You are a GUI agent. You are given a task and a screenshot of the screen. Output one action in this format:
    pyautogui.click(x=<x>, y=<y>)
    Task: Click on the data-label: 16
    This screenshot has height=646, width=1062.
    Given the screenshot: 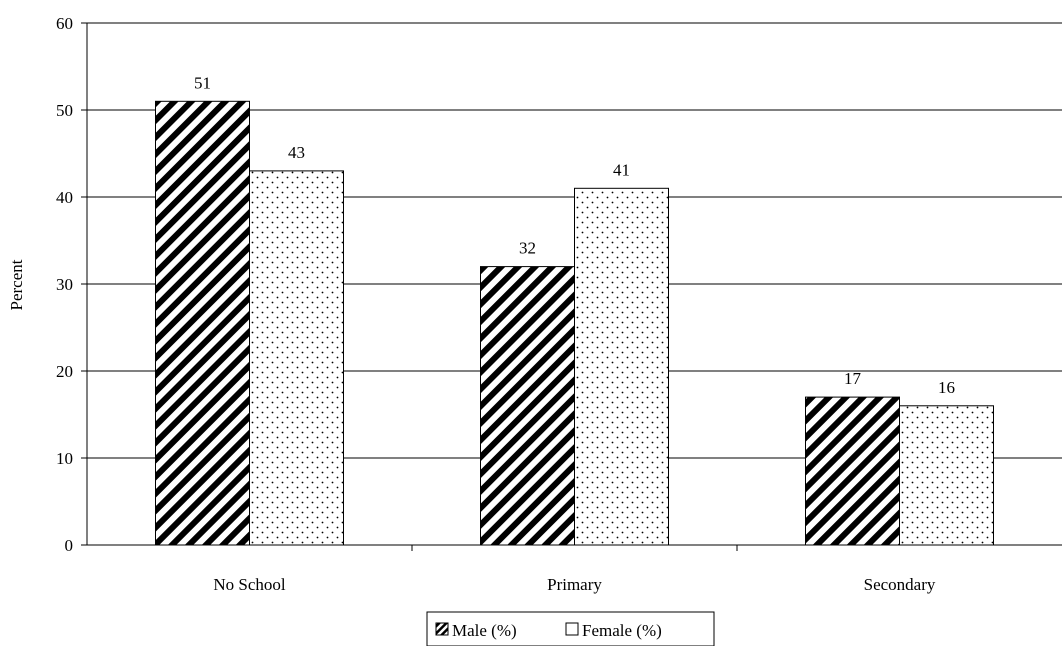 What is the action you would take?
    pyautogui.click(x=946, y=387)
    